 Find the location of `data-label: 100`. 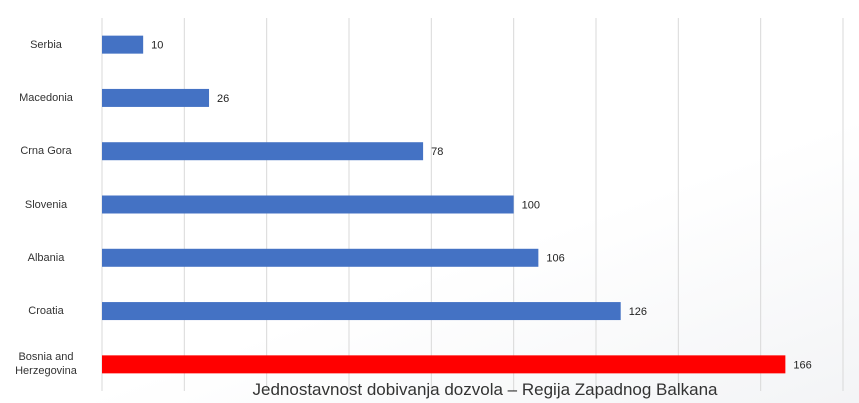

data-label: 100 is located at coordinates (531, 205).